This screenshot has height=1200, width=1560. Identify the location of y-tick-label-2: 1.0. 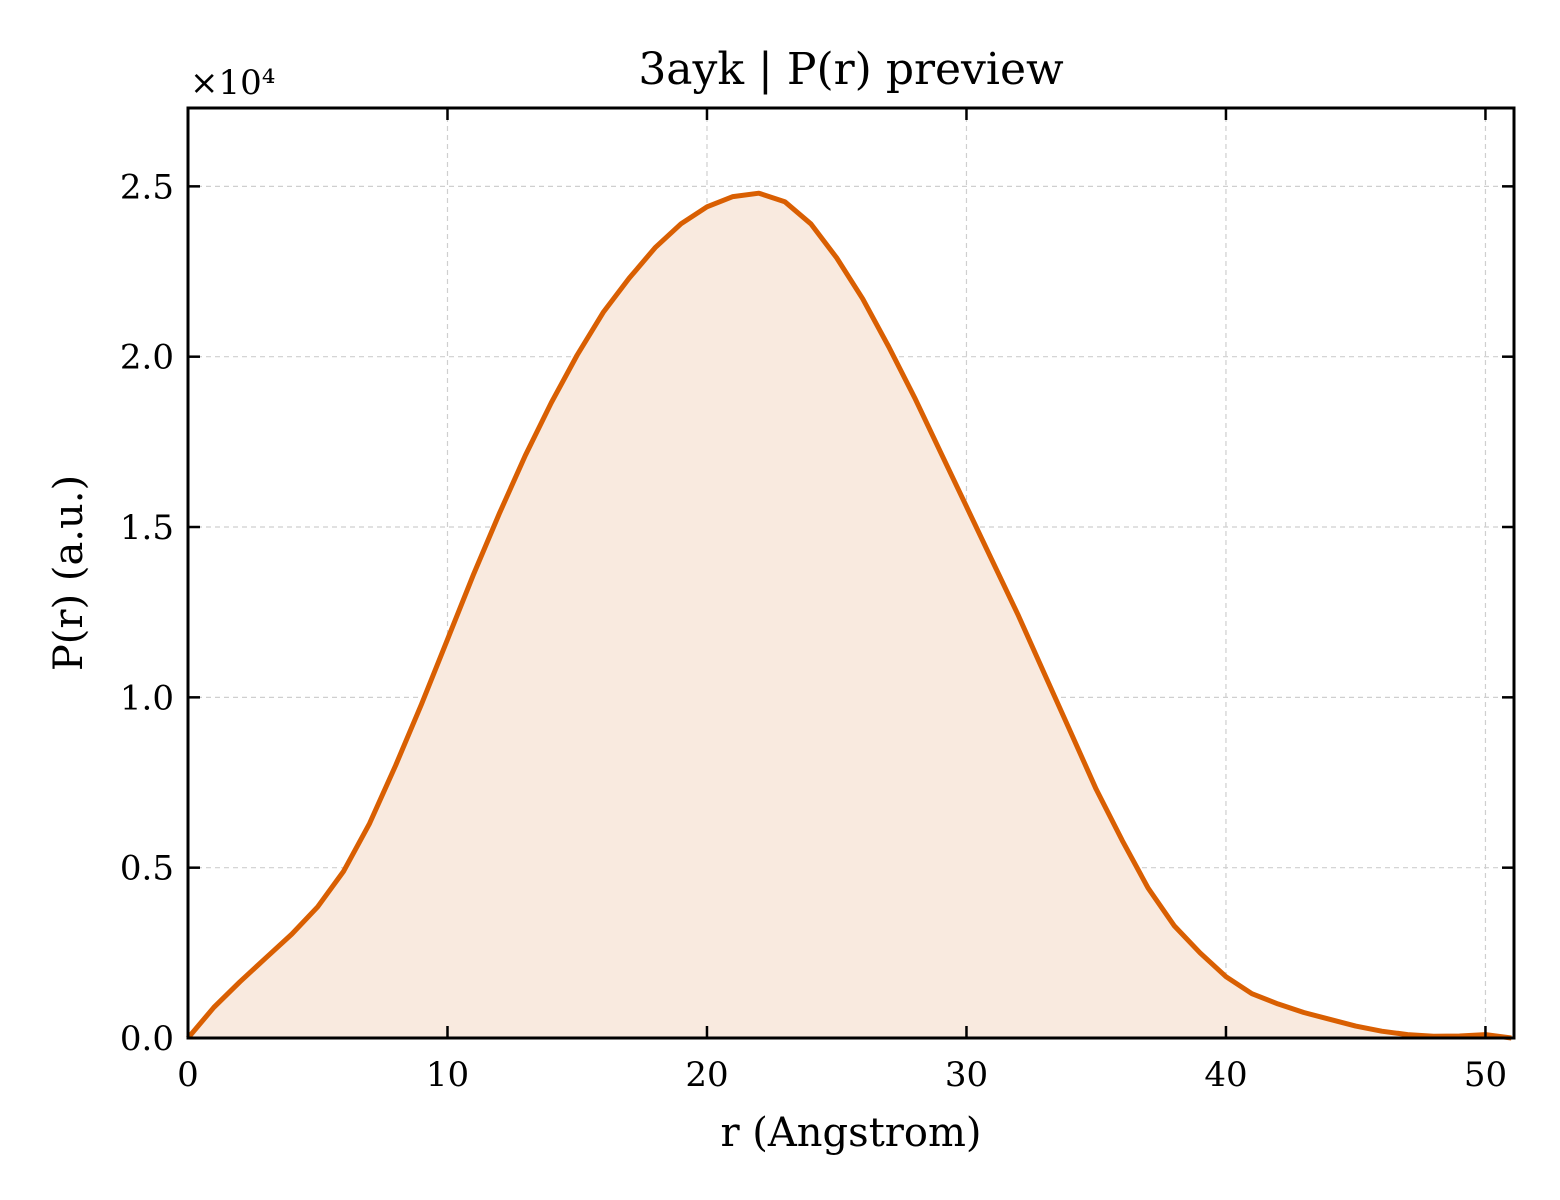
(147, 698).